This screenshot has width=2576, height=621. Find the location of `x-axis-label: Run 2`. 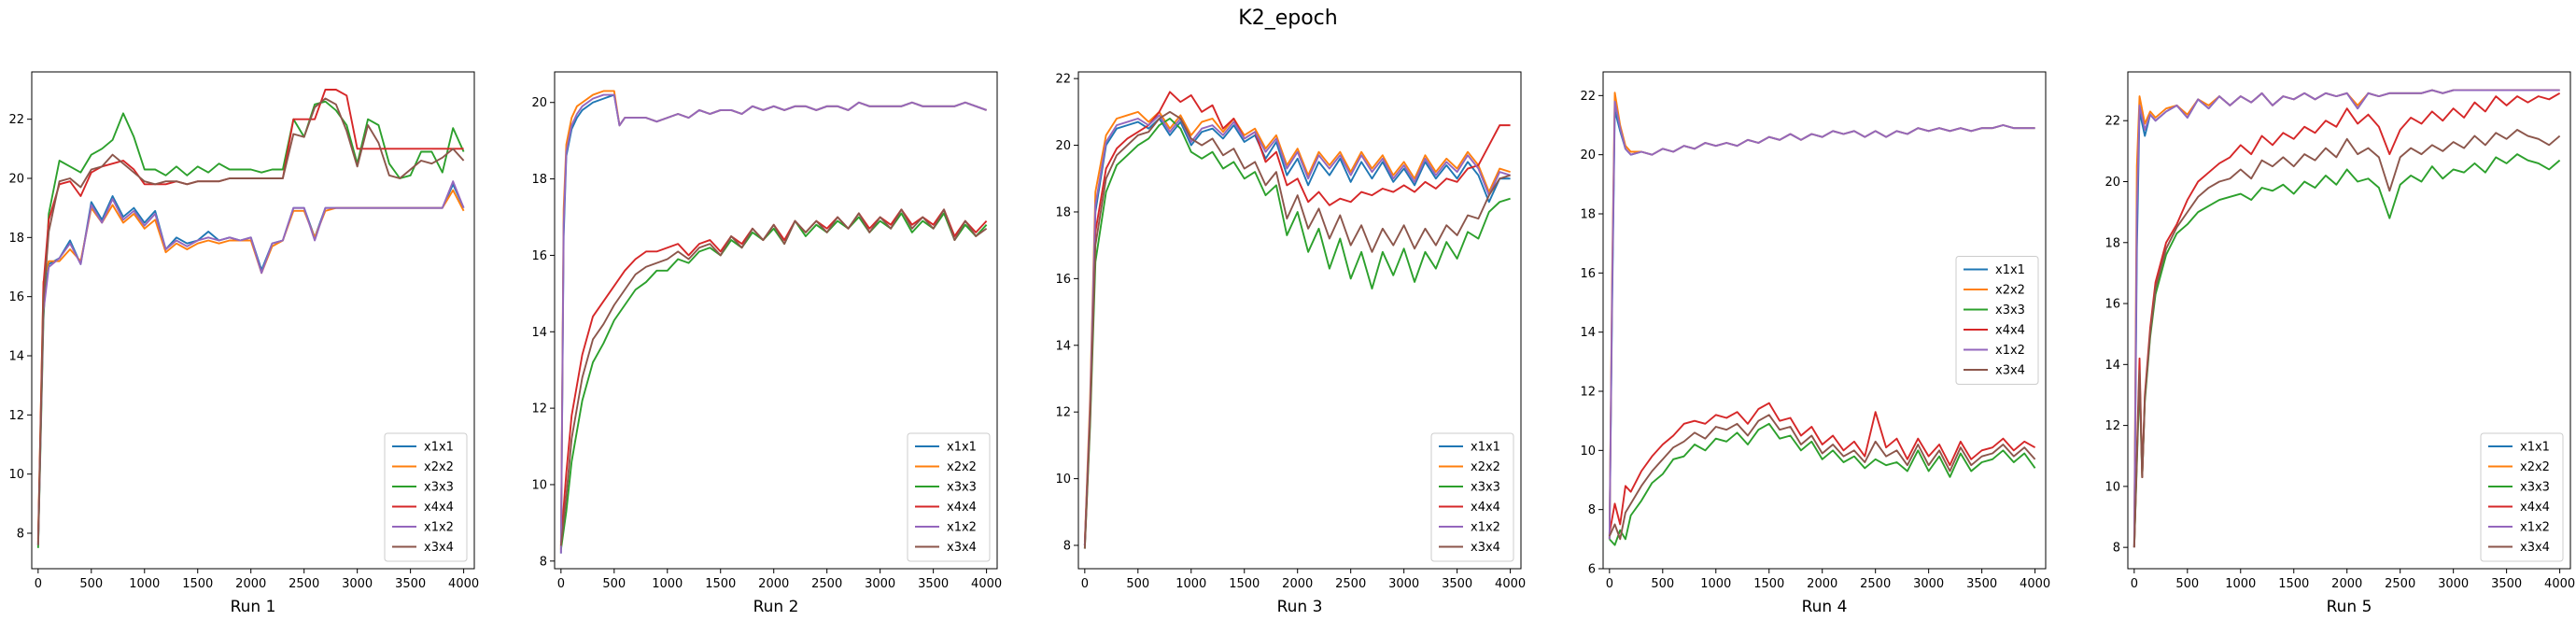

x-axis-label: Run 2 is located at coordinates (776, 607).